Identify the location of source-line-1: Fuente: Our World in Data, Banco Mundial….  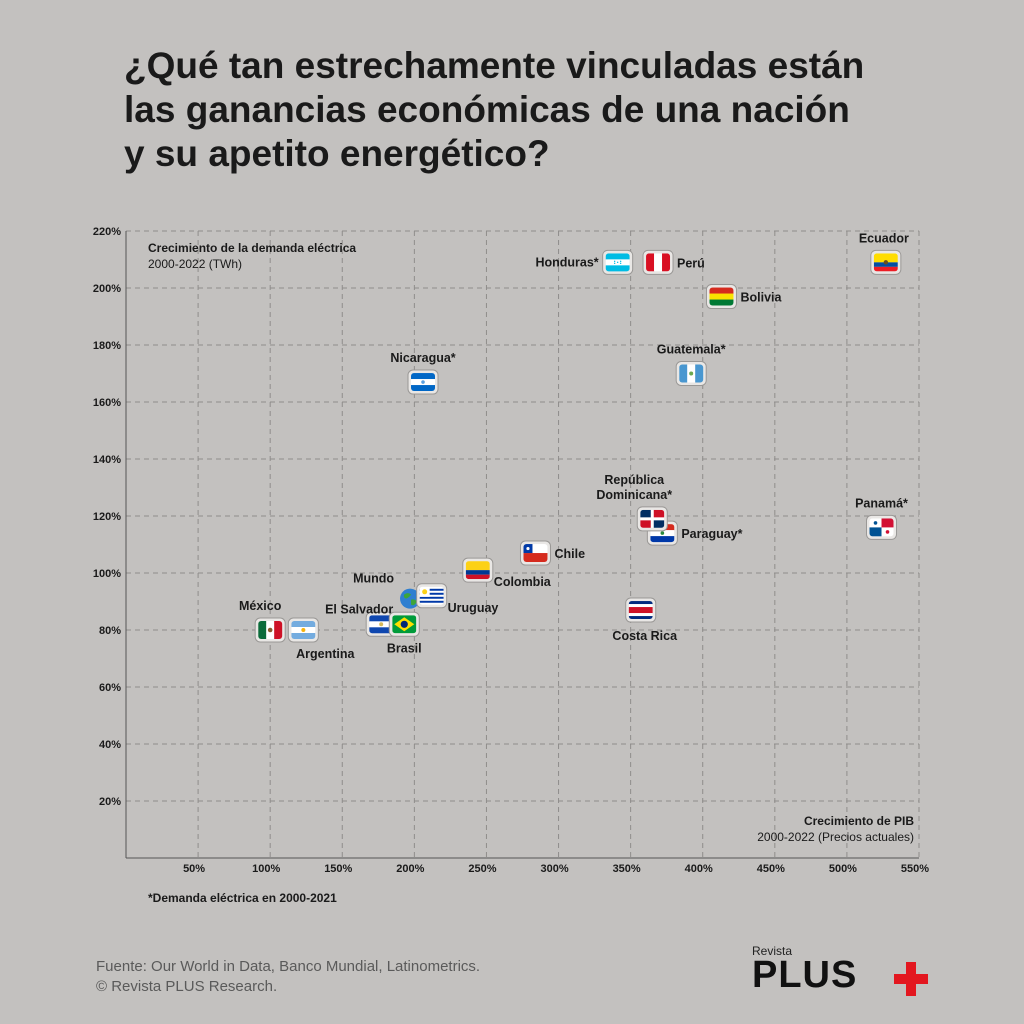
(288, 966).